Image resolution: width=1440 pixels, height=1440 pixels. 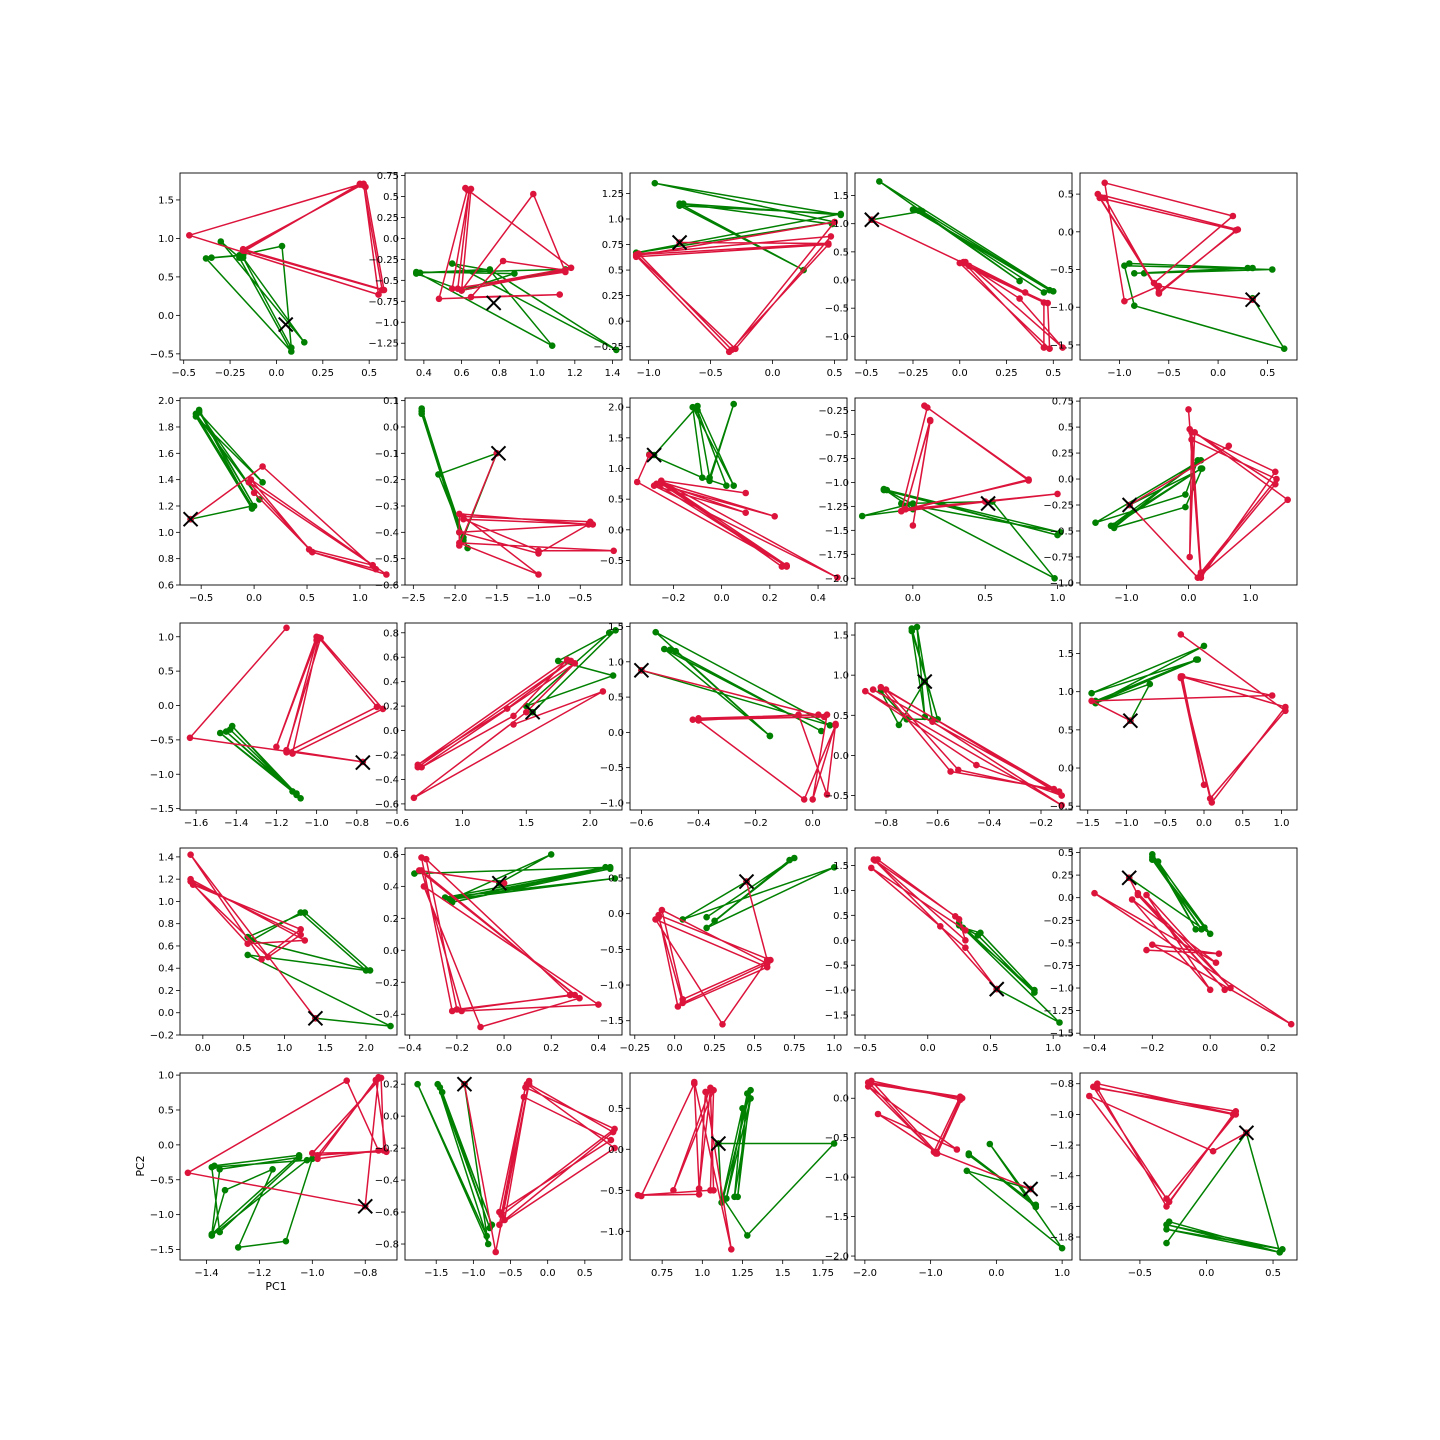 What do you see at coordinates (837, 1257) in the screenshot?
I see `y-tick-label: −2.0` at bounding box center [837, 1257].